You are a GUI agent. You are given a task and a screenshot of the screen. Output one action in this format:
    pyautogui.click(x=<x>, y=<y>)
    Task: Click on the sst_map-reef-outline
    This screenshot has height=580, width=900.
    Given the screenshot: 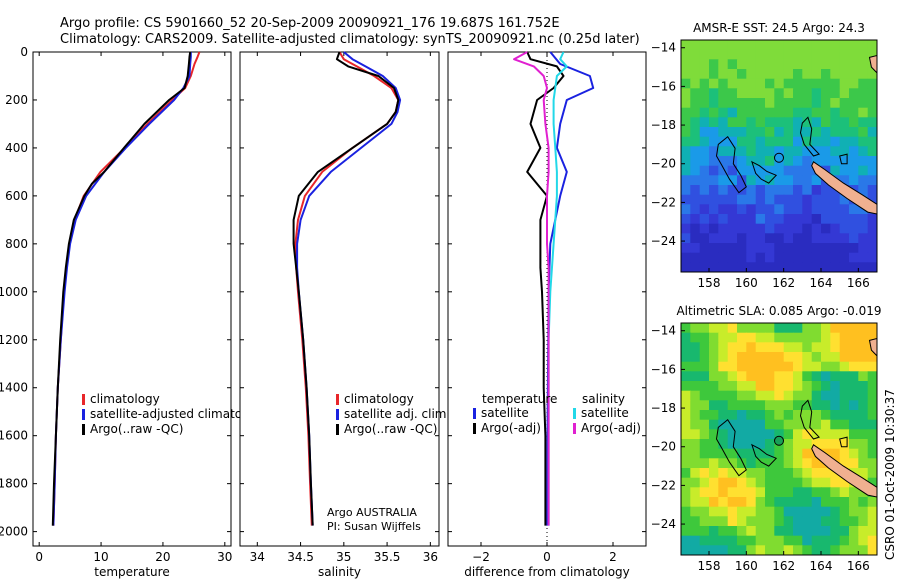 What is the action you would take?
    pyautogui.click(x=731, y=164)
    